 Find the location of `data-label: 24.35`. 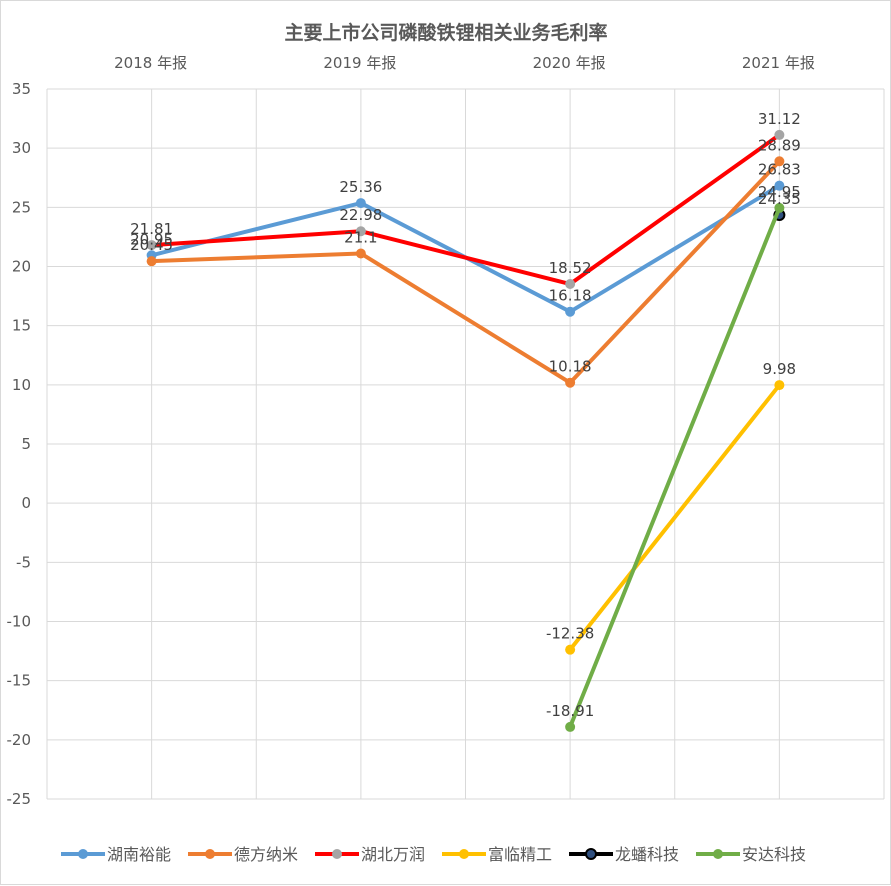

data-label: 24.35 is located at coordinates (779, 199).